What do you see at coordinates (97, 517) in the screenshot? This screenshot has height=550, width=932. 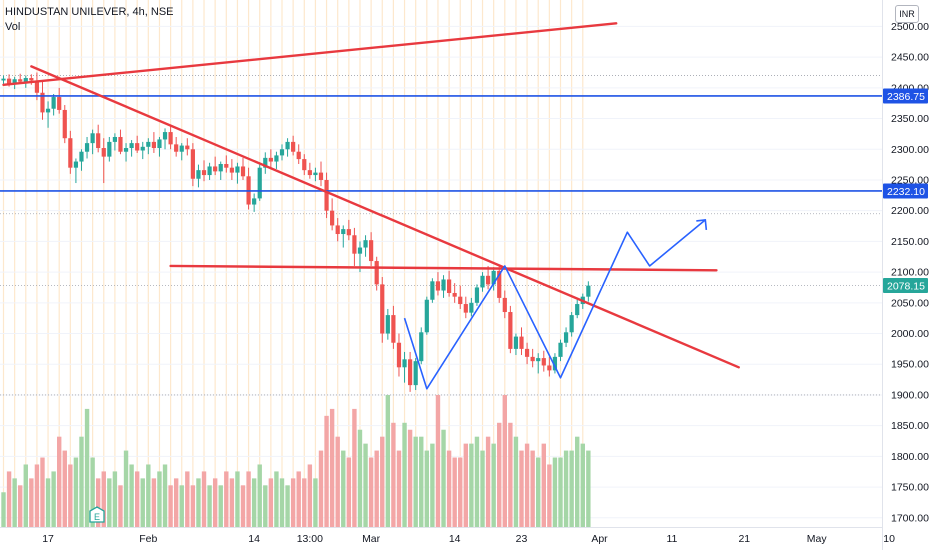 I see `svg-text: E` at bounding box center [97, 517].